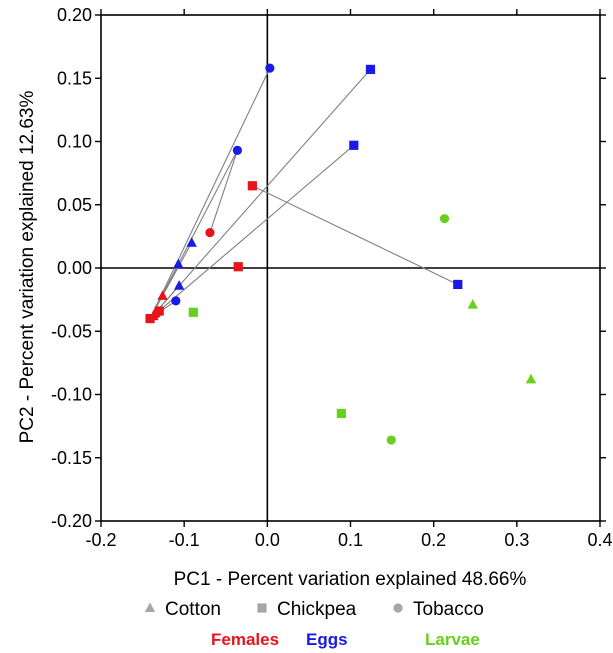 This screenshot has width=613, height=653. What do you see at coordinates (210, 232) in the screenshot?
I see `data-point-females-circle` at bounding box center [210, 232].